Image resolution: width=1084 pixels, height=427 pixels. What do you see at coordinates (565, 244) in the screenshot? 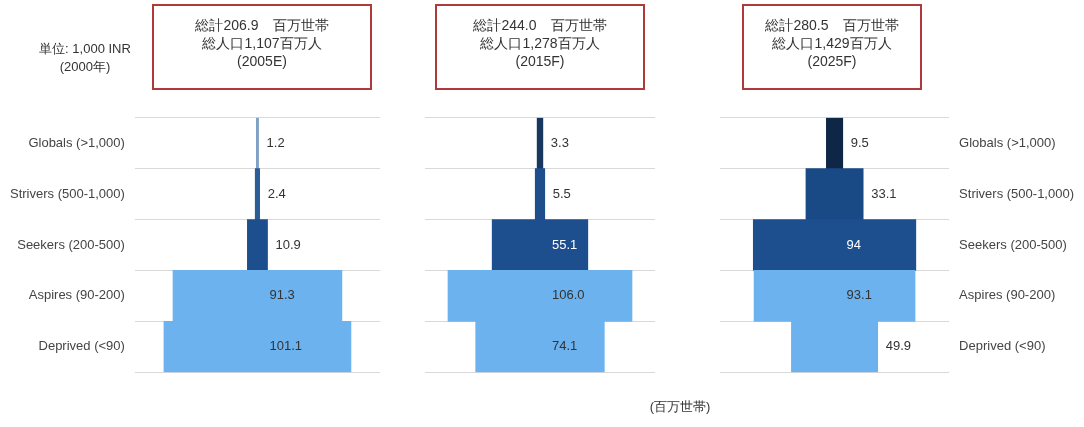
I see `data-label: 55.1` at bounding box center [565, 244].